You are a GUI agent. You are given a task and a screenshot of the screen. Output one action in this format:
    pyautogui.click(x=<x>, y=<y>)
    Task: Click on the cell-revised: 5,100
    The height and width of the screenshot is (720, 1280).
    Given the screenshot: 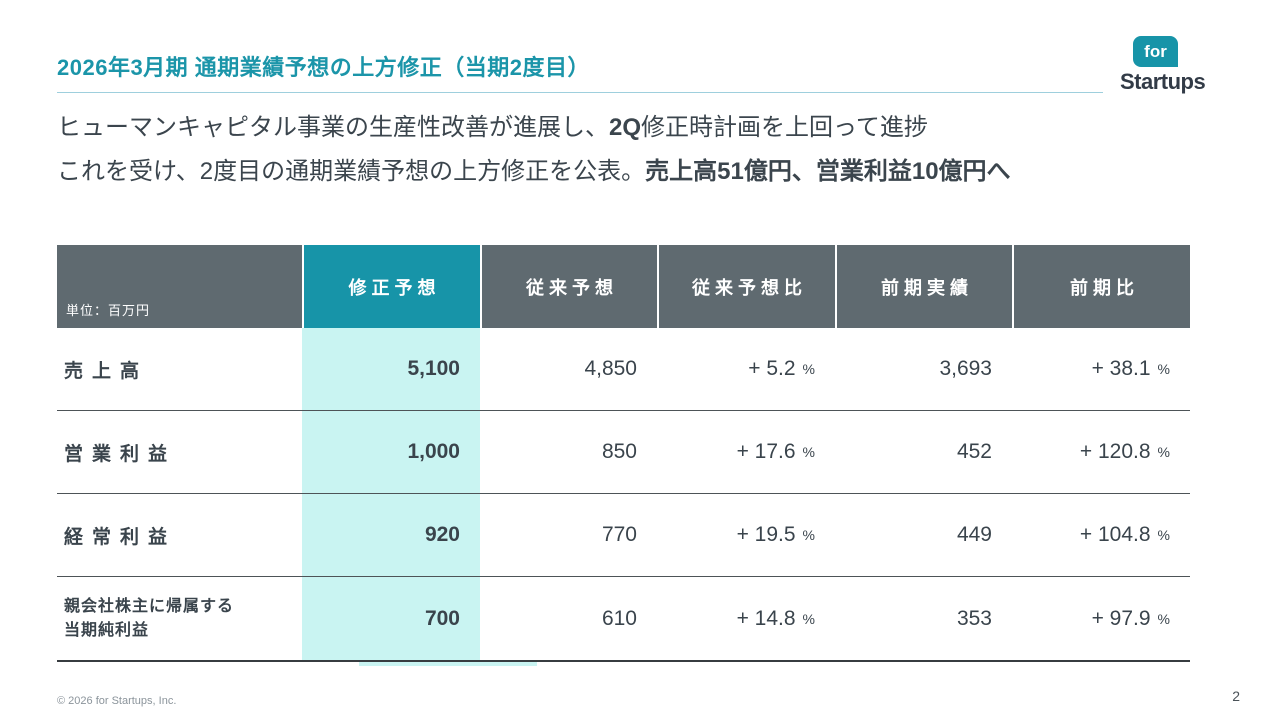 What is the action you would take?
    pyautogui.click(x=391, y=369)
    